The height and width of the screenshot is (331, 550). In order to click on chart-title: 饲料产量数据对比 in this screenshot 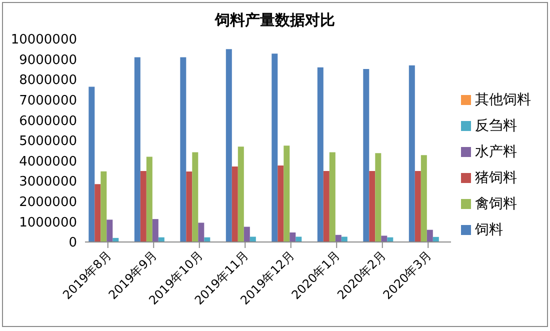, I will do `click(275, 20)`.